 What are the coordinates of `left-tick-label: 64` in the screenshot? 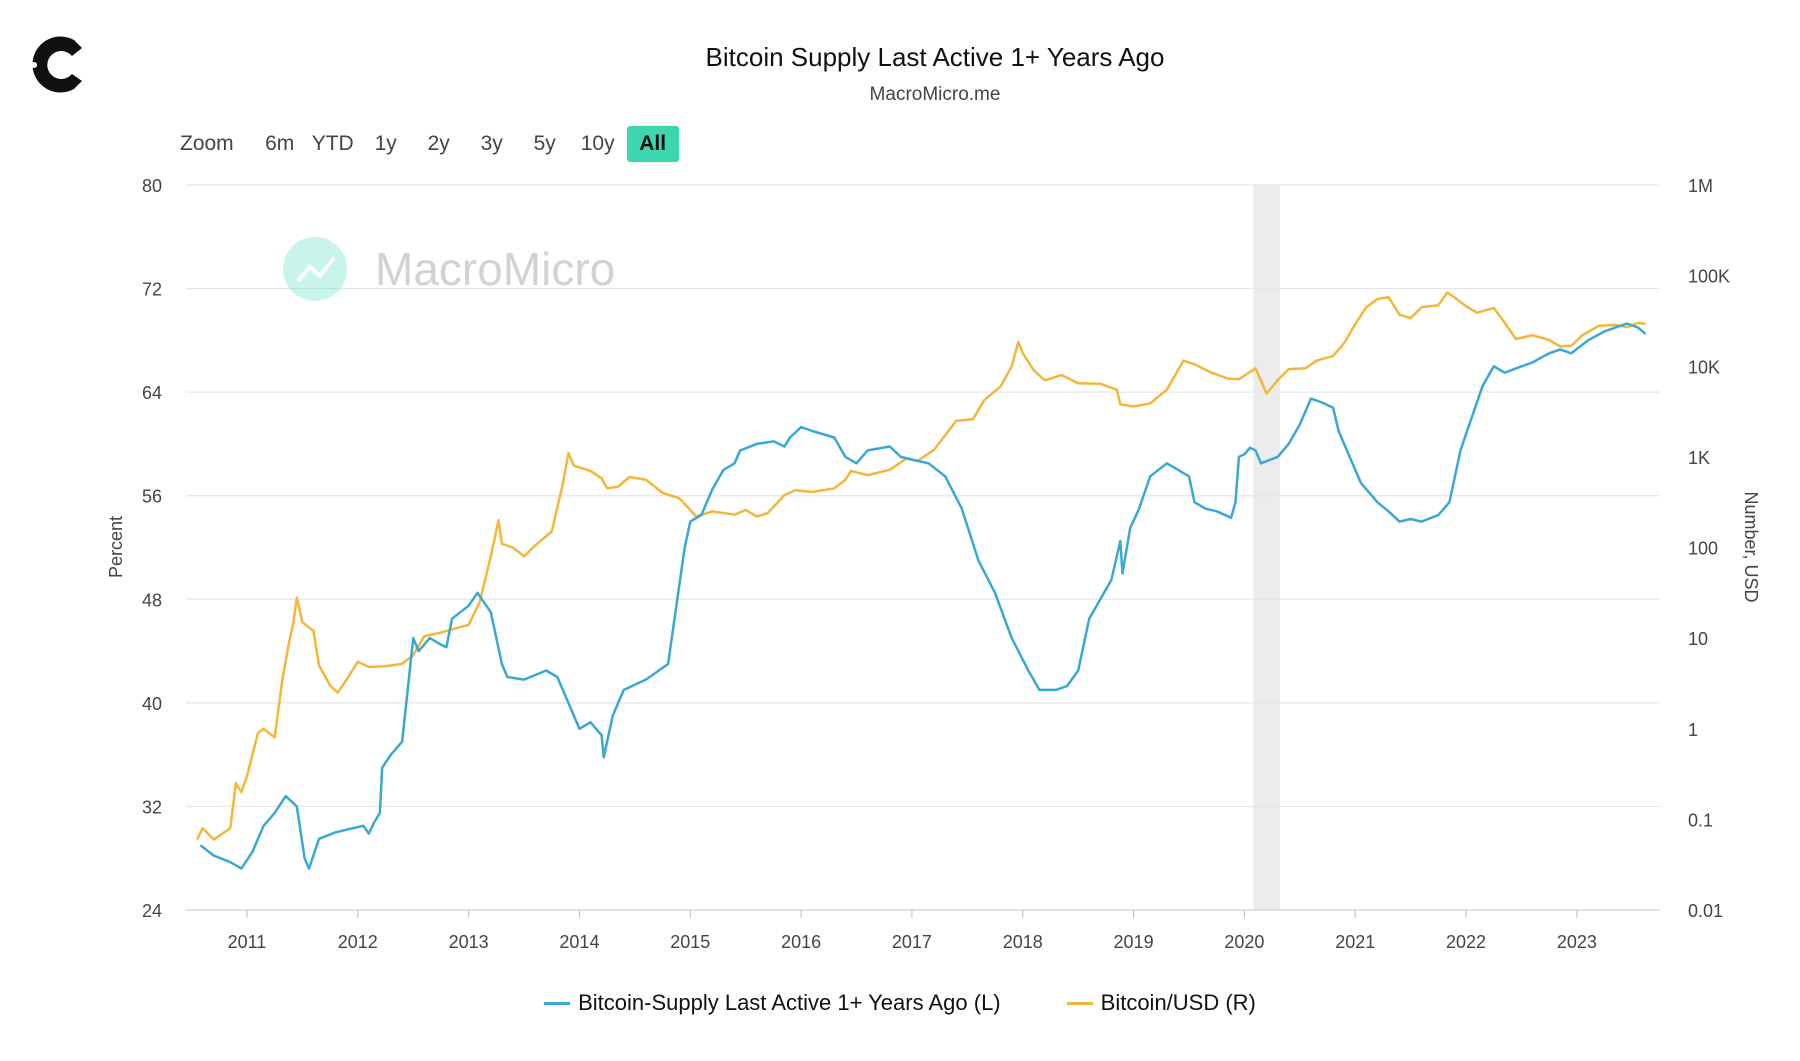 It's located at (152, 393).